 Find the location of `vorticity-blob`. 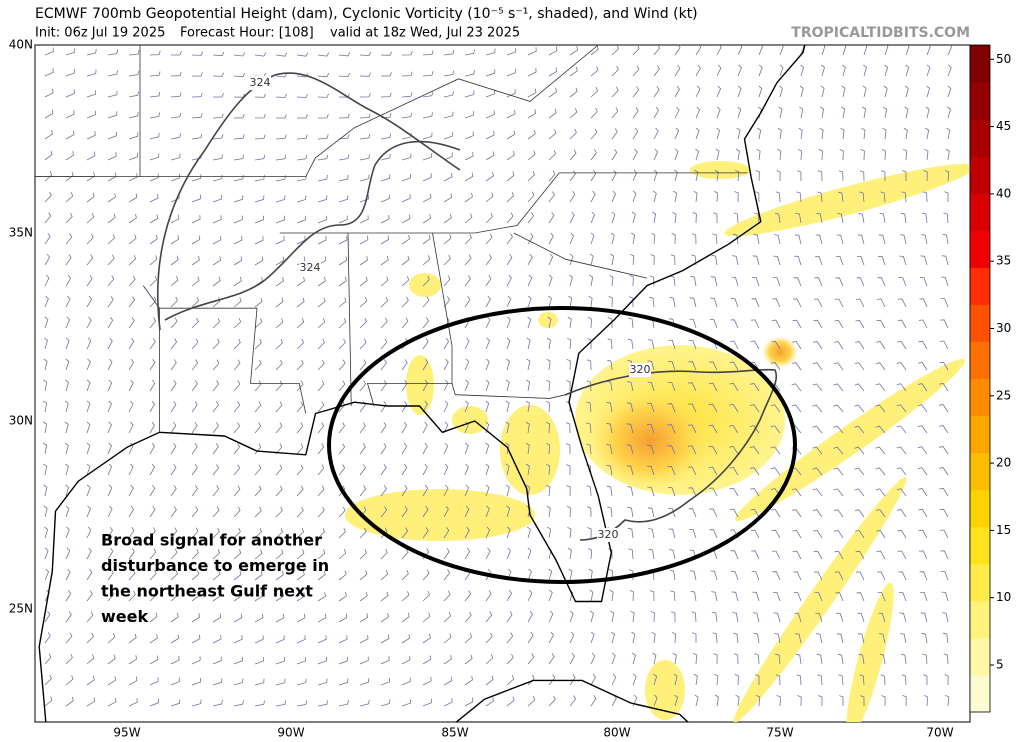

vorticity-blob is located at coordinates (780, 352).